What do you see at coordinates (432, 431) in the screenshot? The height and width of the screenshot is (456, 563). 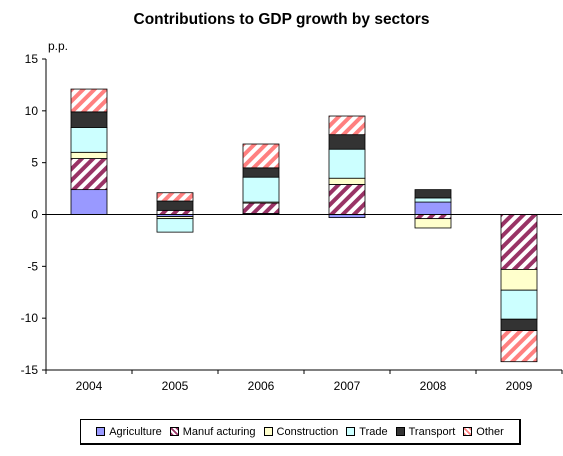 I see `legend-label: Transport` at bounding box center [432, 431].